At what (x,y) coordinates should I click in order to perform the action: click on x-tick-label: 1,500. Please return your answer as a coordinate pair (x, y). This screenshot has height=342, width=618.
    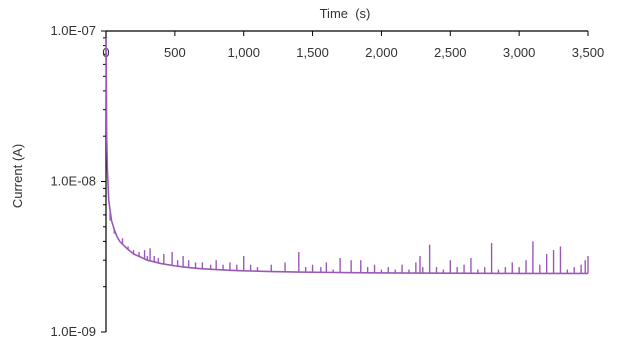
    Looking at the image, I should click on (312, 52).